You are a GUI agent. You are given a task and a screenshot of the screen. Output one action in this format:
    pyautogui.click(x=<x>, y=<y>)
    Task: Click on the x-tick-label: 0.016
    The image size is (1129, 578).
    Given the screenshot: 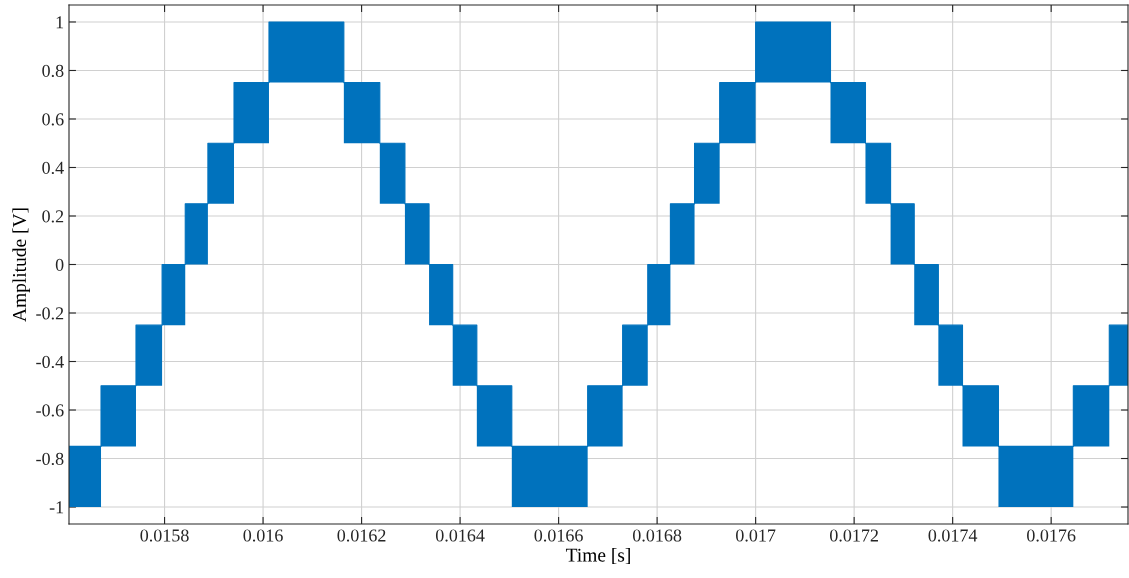 What is the action you would take?
    pyautogui.click(x=263, y=535)
    